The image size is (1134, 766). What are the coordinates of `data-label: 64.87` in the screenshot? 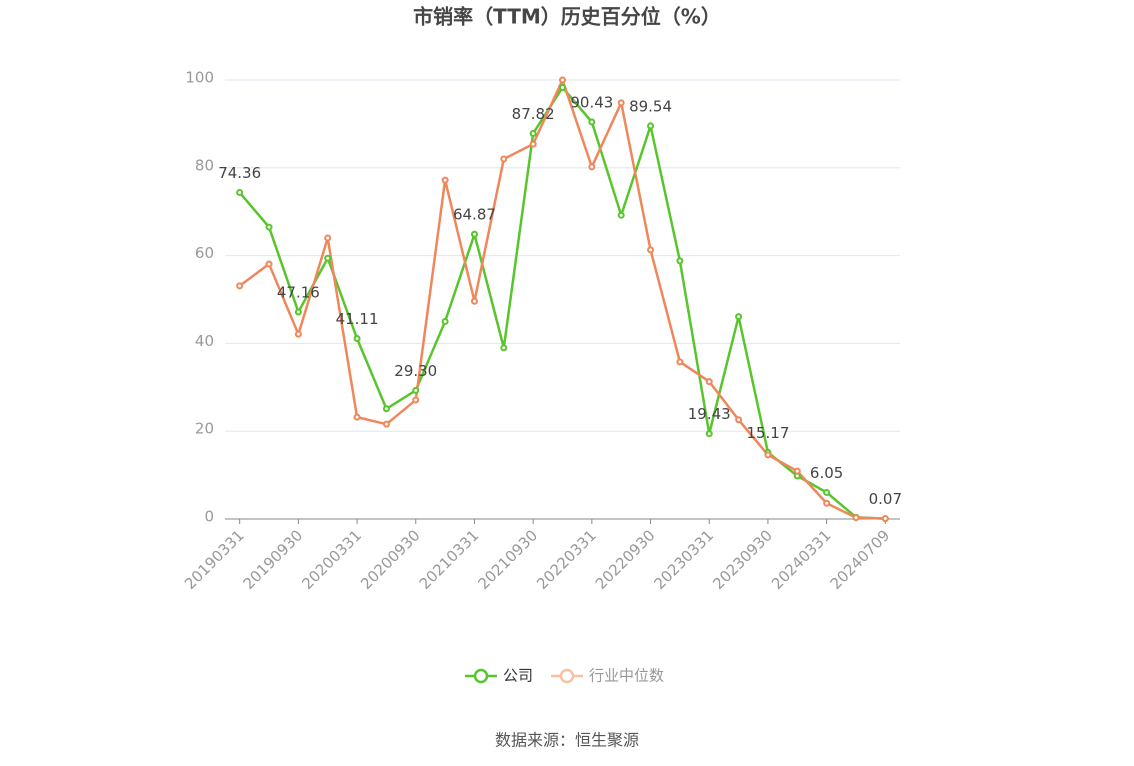 It's located at (474, 215).